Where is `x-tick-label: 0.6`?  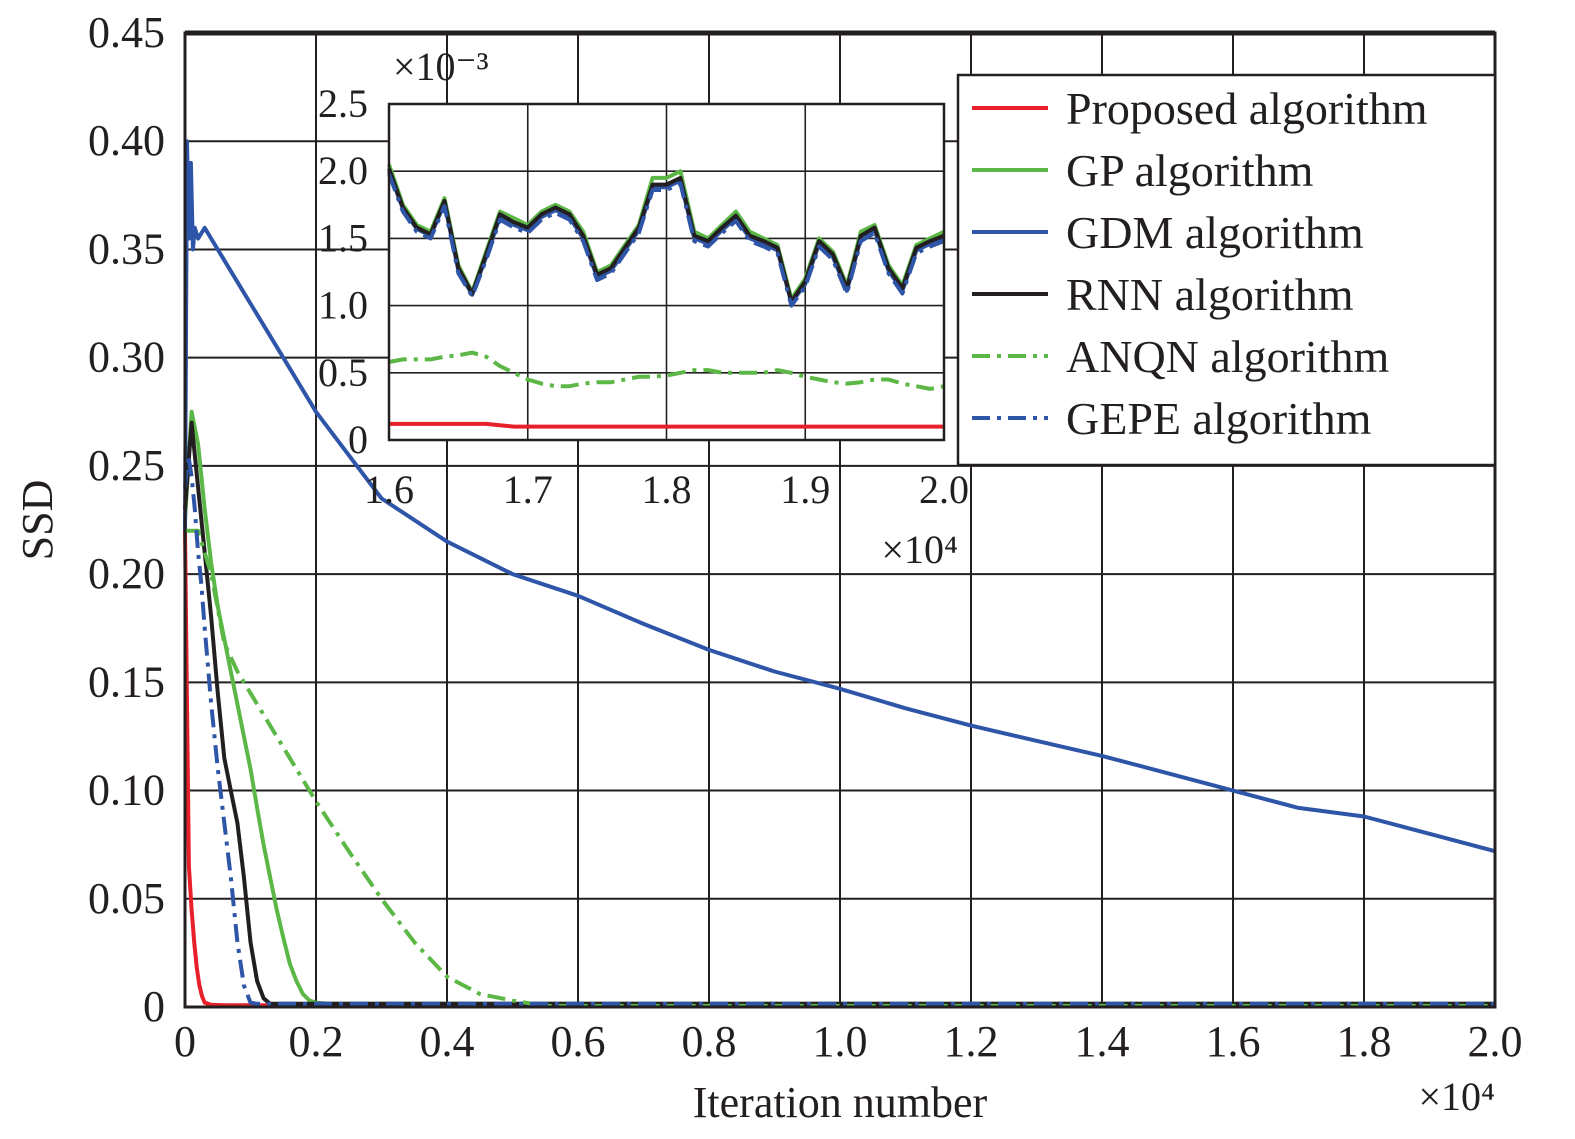
x-tick-label: 0.6 is located at coordinates (578, 1041).